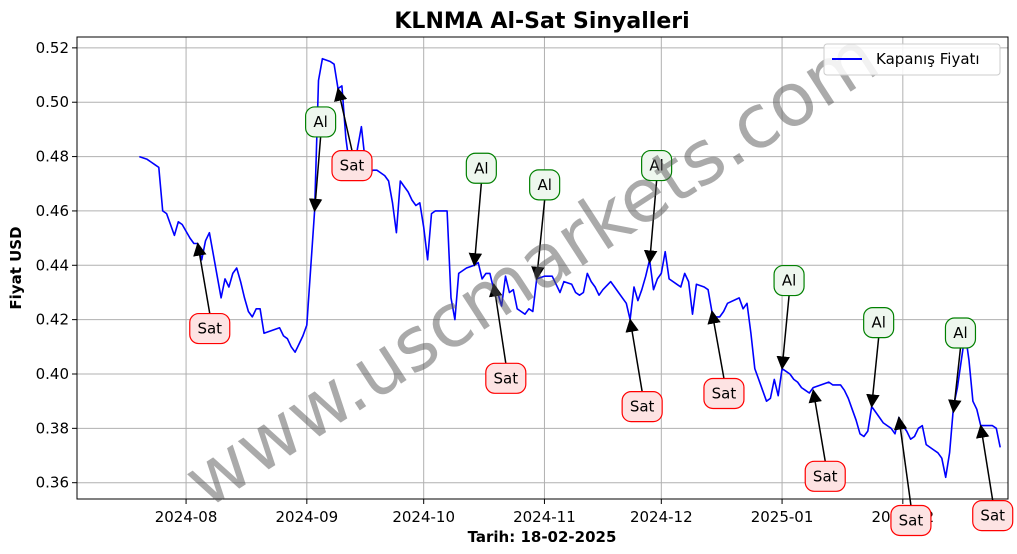  Describe the element at coordinates (52, 211) in the screenshot. I see `y-tick-label: 0.46` at that location.